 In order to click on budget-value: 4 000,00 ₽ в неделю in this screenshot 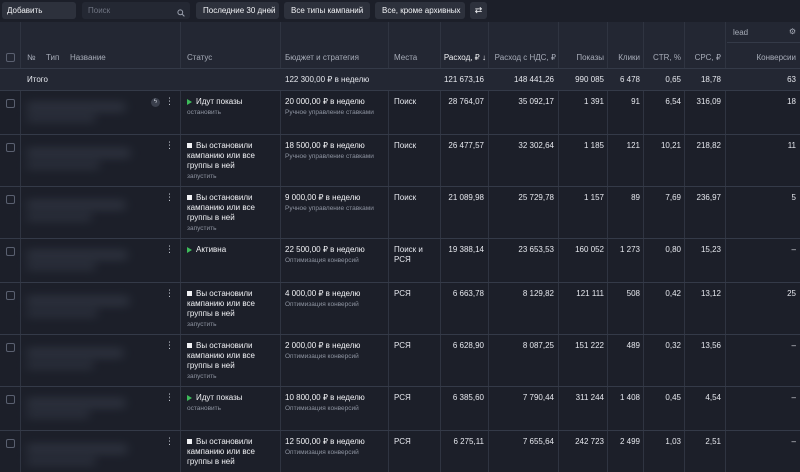, I will do `click(323, 293)`.